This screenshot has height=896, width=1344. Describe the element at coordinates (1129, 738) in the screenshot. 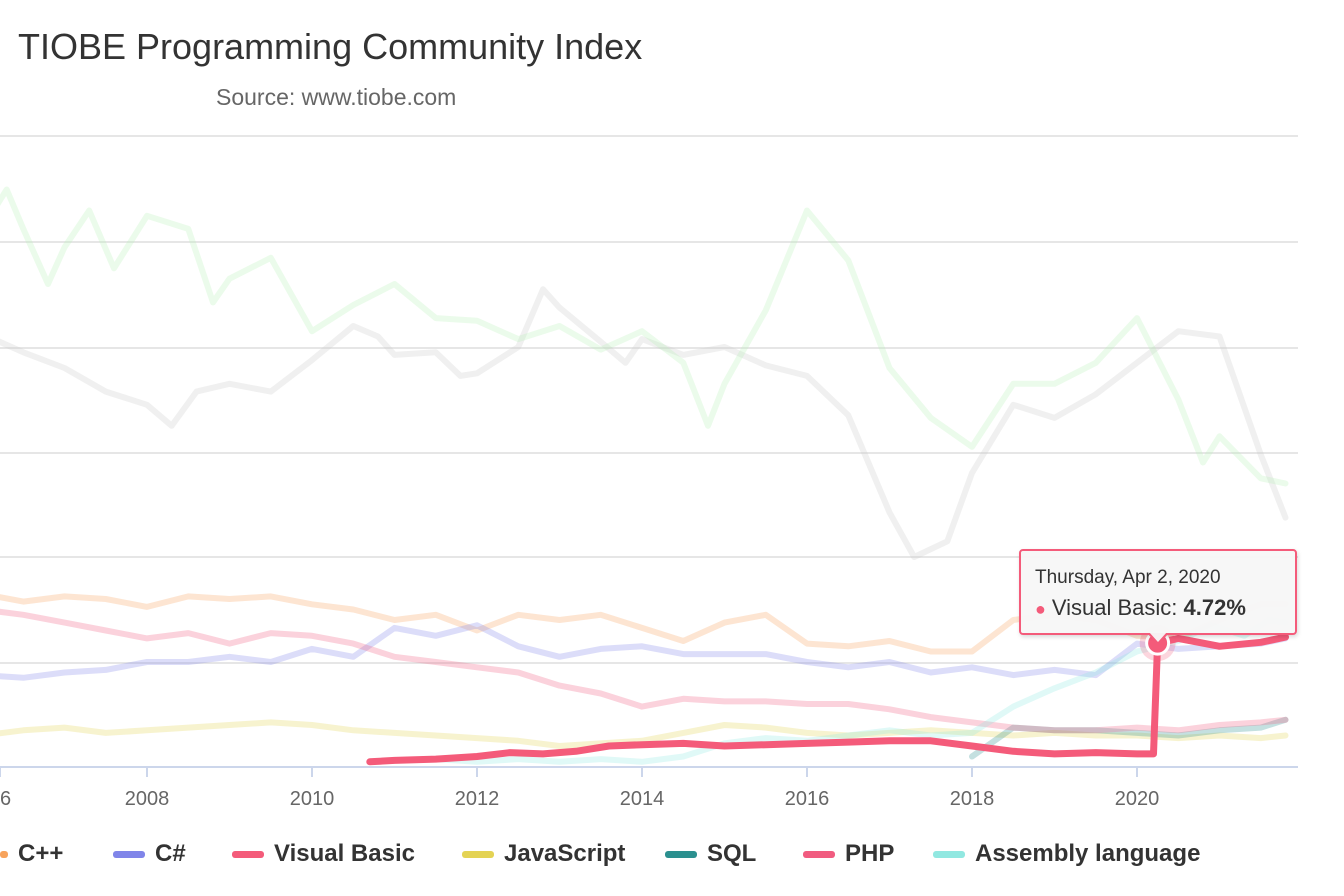

I see `series-line-sql` at that location.